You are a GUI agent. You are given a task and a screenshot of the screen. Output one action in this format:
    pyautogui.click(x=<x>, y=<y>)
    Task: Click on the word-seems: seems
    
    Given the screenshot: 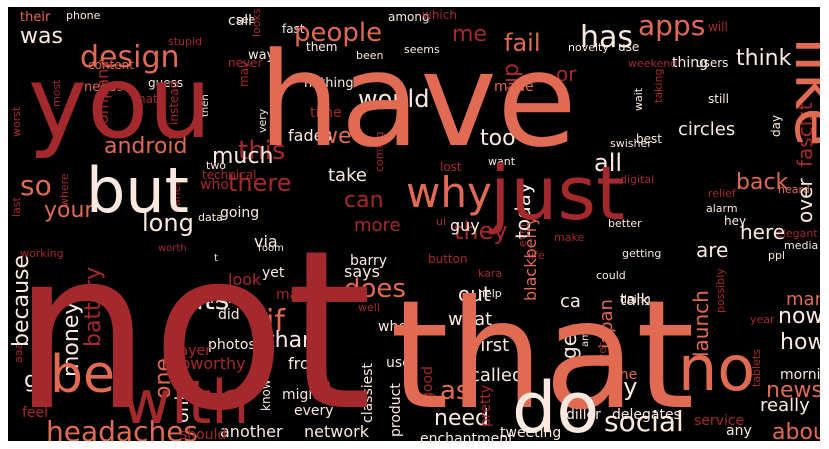 What is the action you would take?
    pyautogui.click(x=422, y=49)
    